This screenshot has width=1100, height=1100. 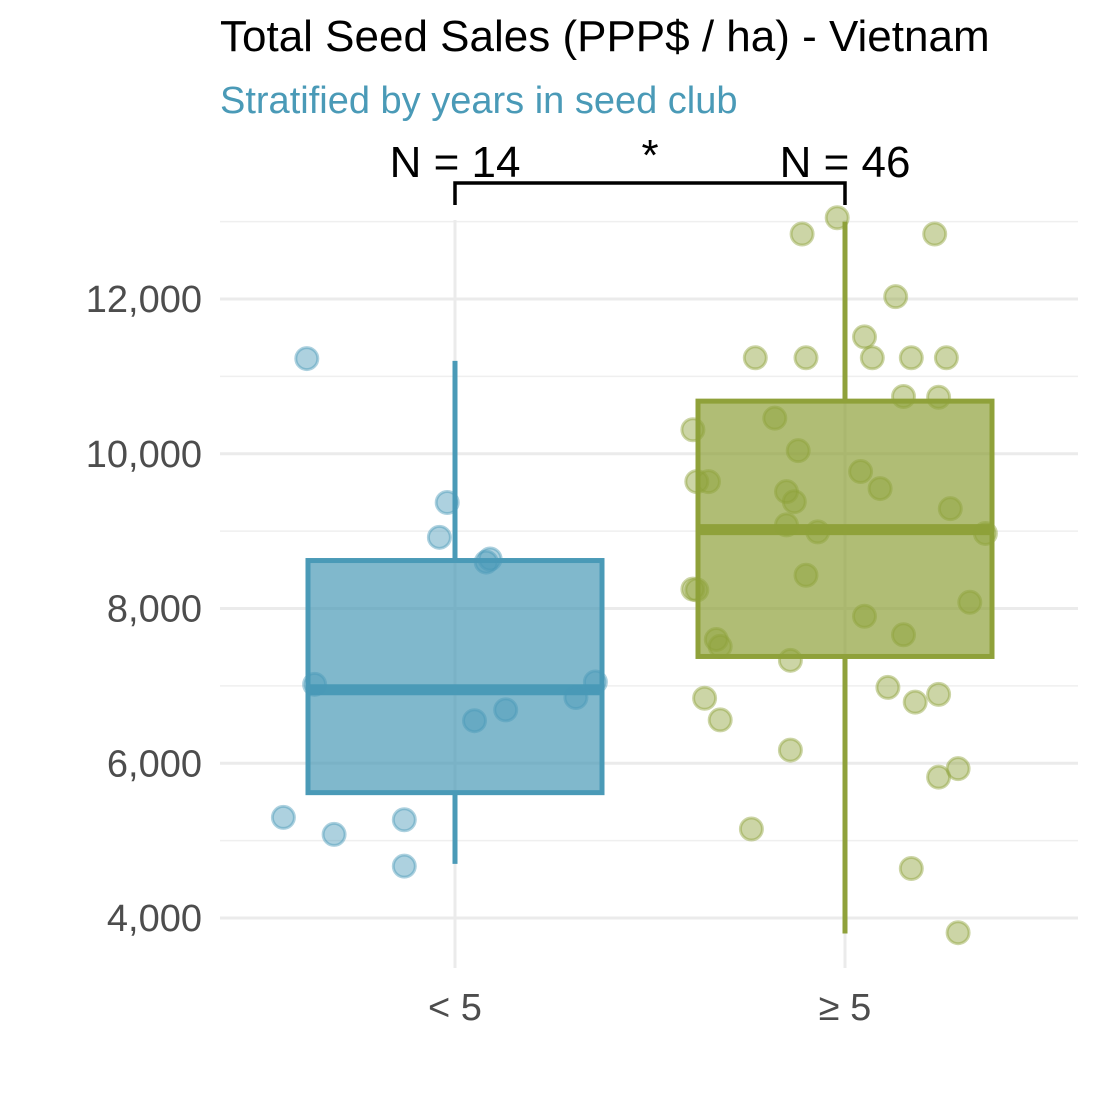 I want to click on y-tick-label: 8,000, so click(x=154, y=610).